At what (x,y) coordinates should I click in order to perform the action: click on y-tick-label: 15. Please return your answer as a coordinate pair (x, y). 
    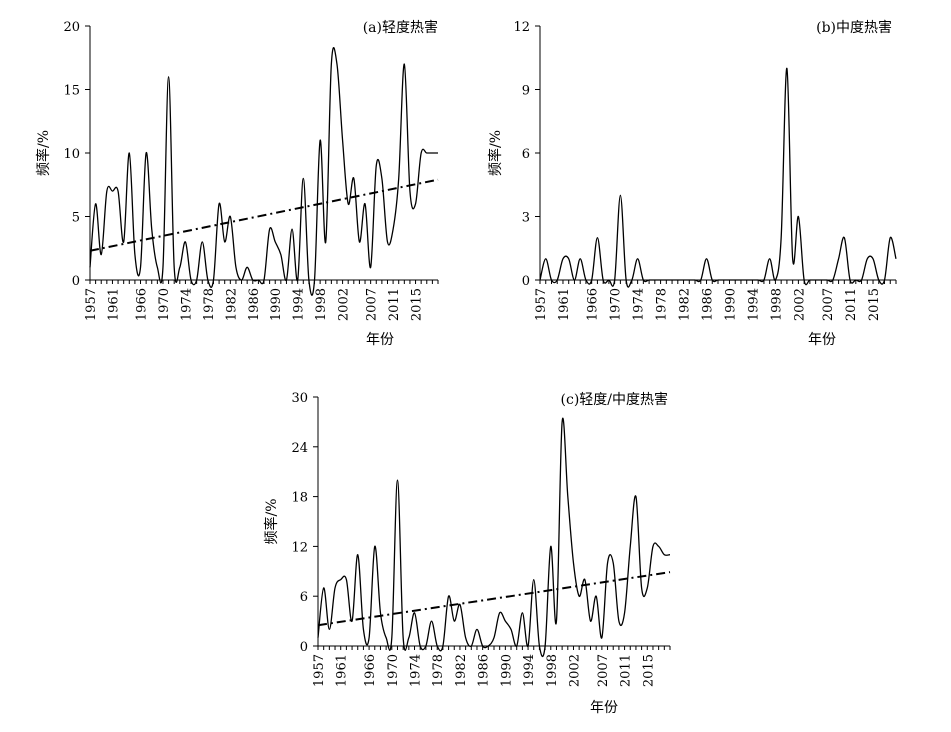
    Looking at the image, I should click on (71, 91).